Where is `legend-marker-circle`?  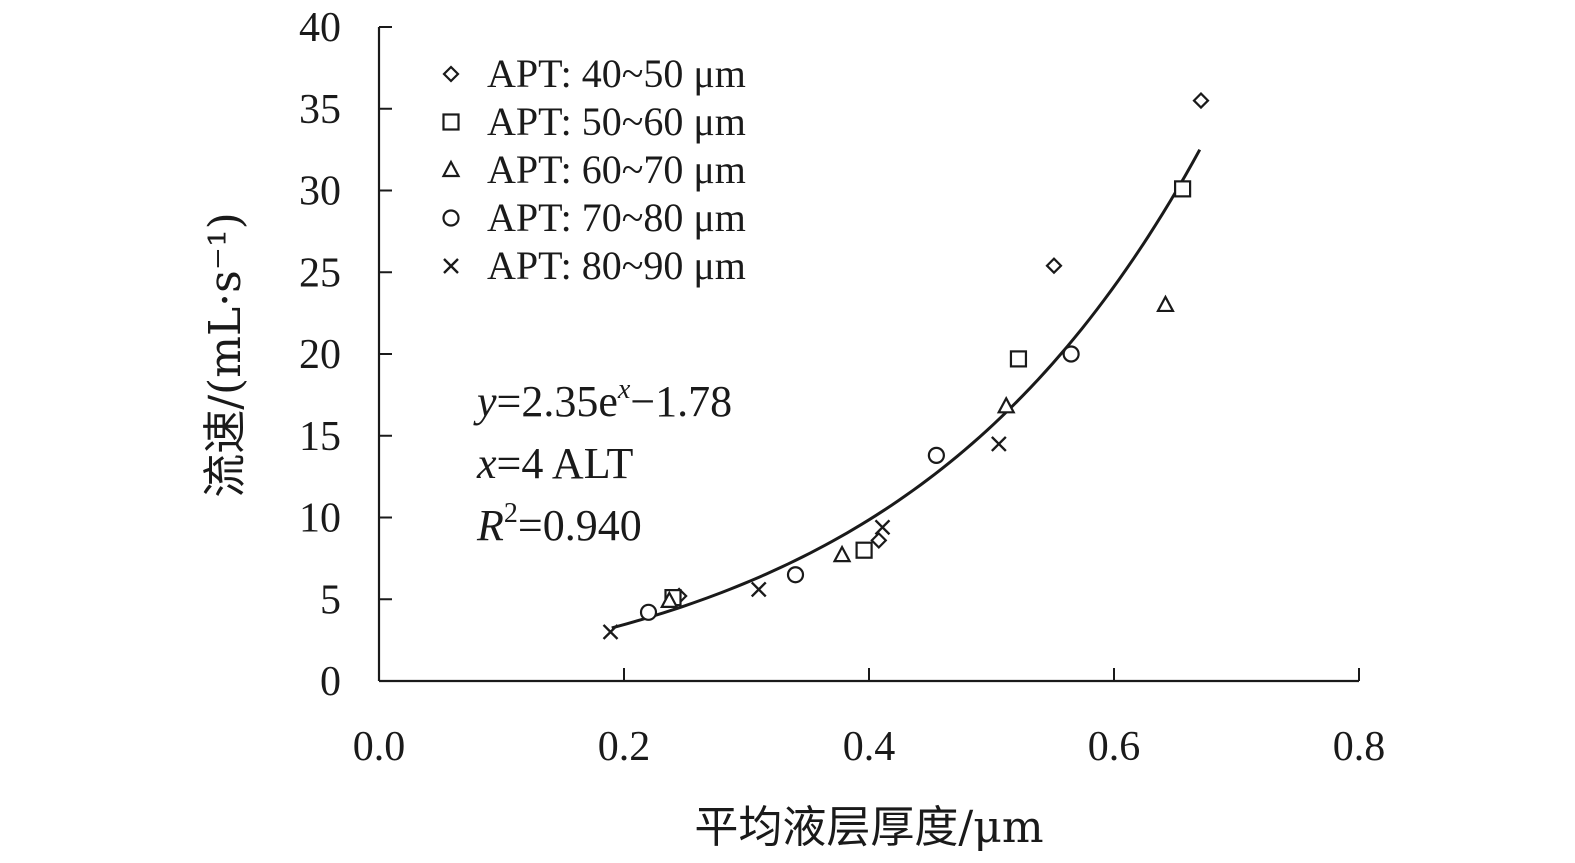
legend-marker-circle is located at coordinates (451, 218).